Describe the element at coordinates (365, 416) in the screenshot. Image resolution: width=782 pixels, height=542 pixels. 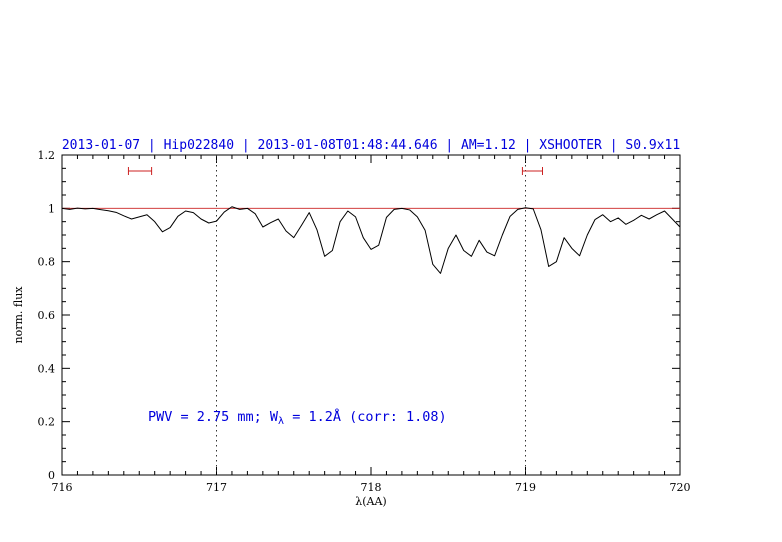
I see `pwv-annotation-suffix: = 1.2Å (corr: 1.08)` at that location.